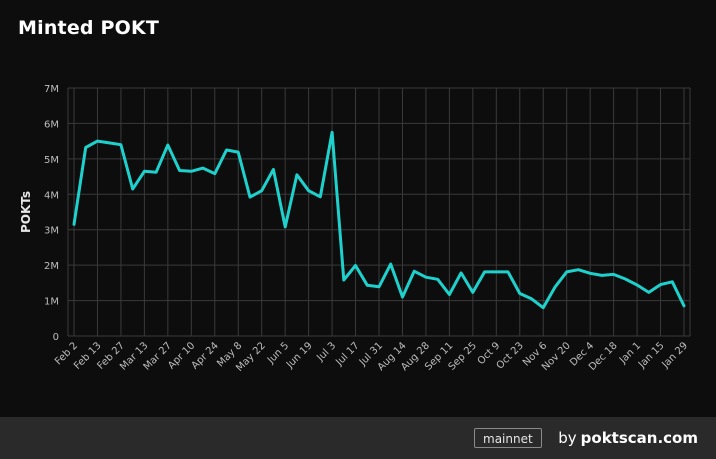 Image resolution: width=716 pixels, height=459 pixels. I want to click on x-tick-label: Jan 29, so click(674, 355).